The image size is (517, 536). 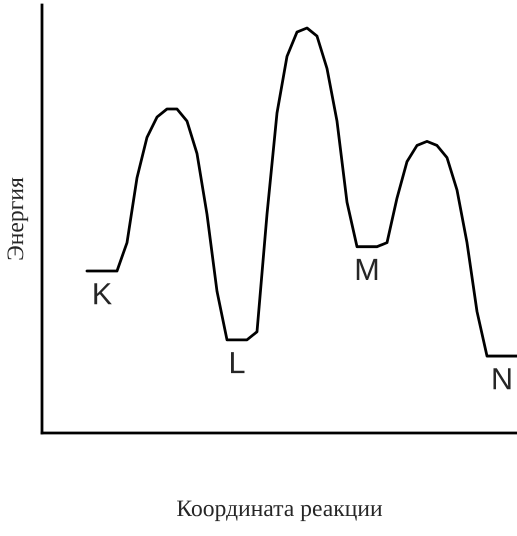 I want to click on y-axis-title: Энергия, so click(x=17, y=219).